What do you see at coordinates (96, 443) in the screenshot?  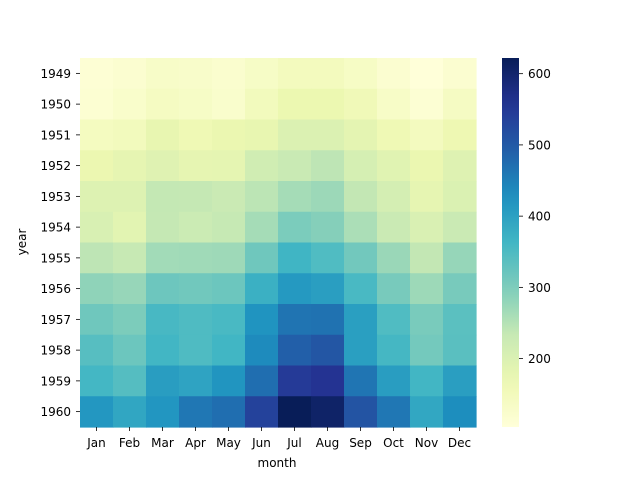 I see `x-tick-label: Jan` at bounding box center [96, 443].